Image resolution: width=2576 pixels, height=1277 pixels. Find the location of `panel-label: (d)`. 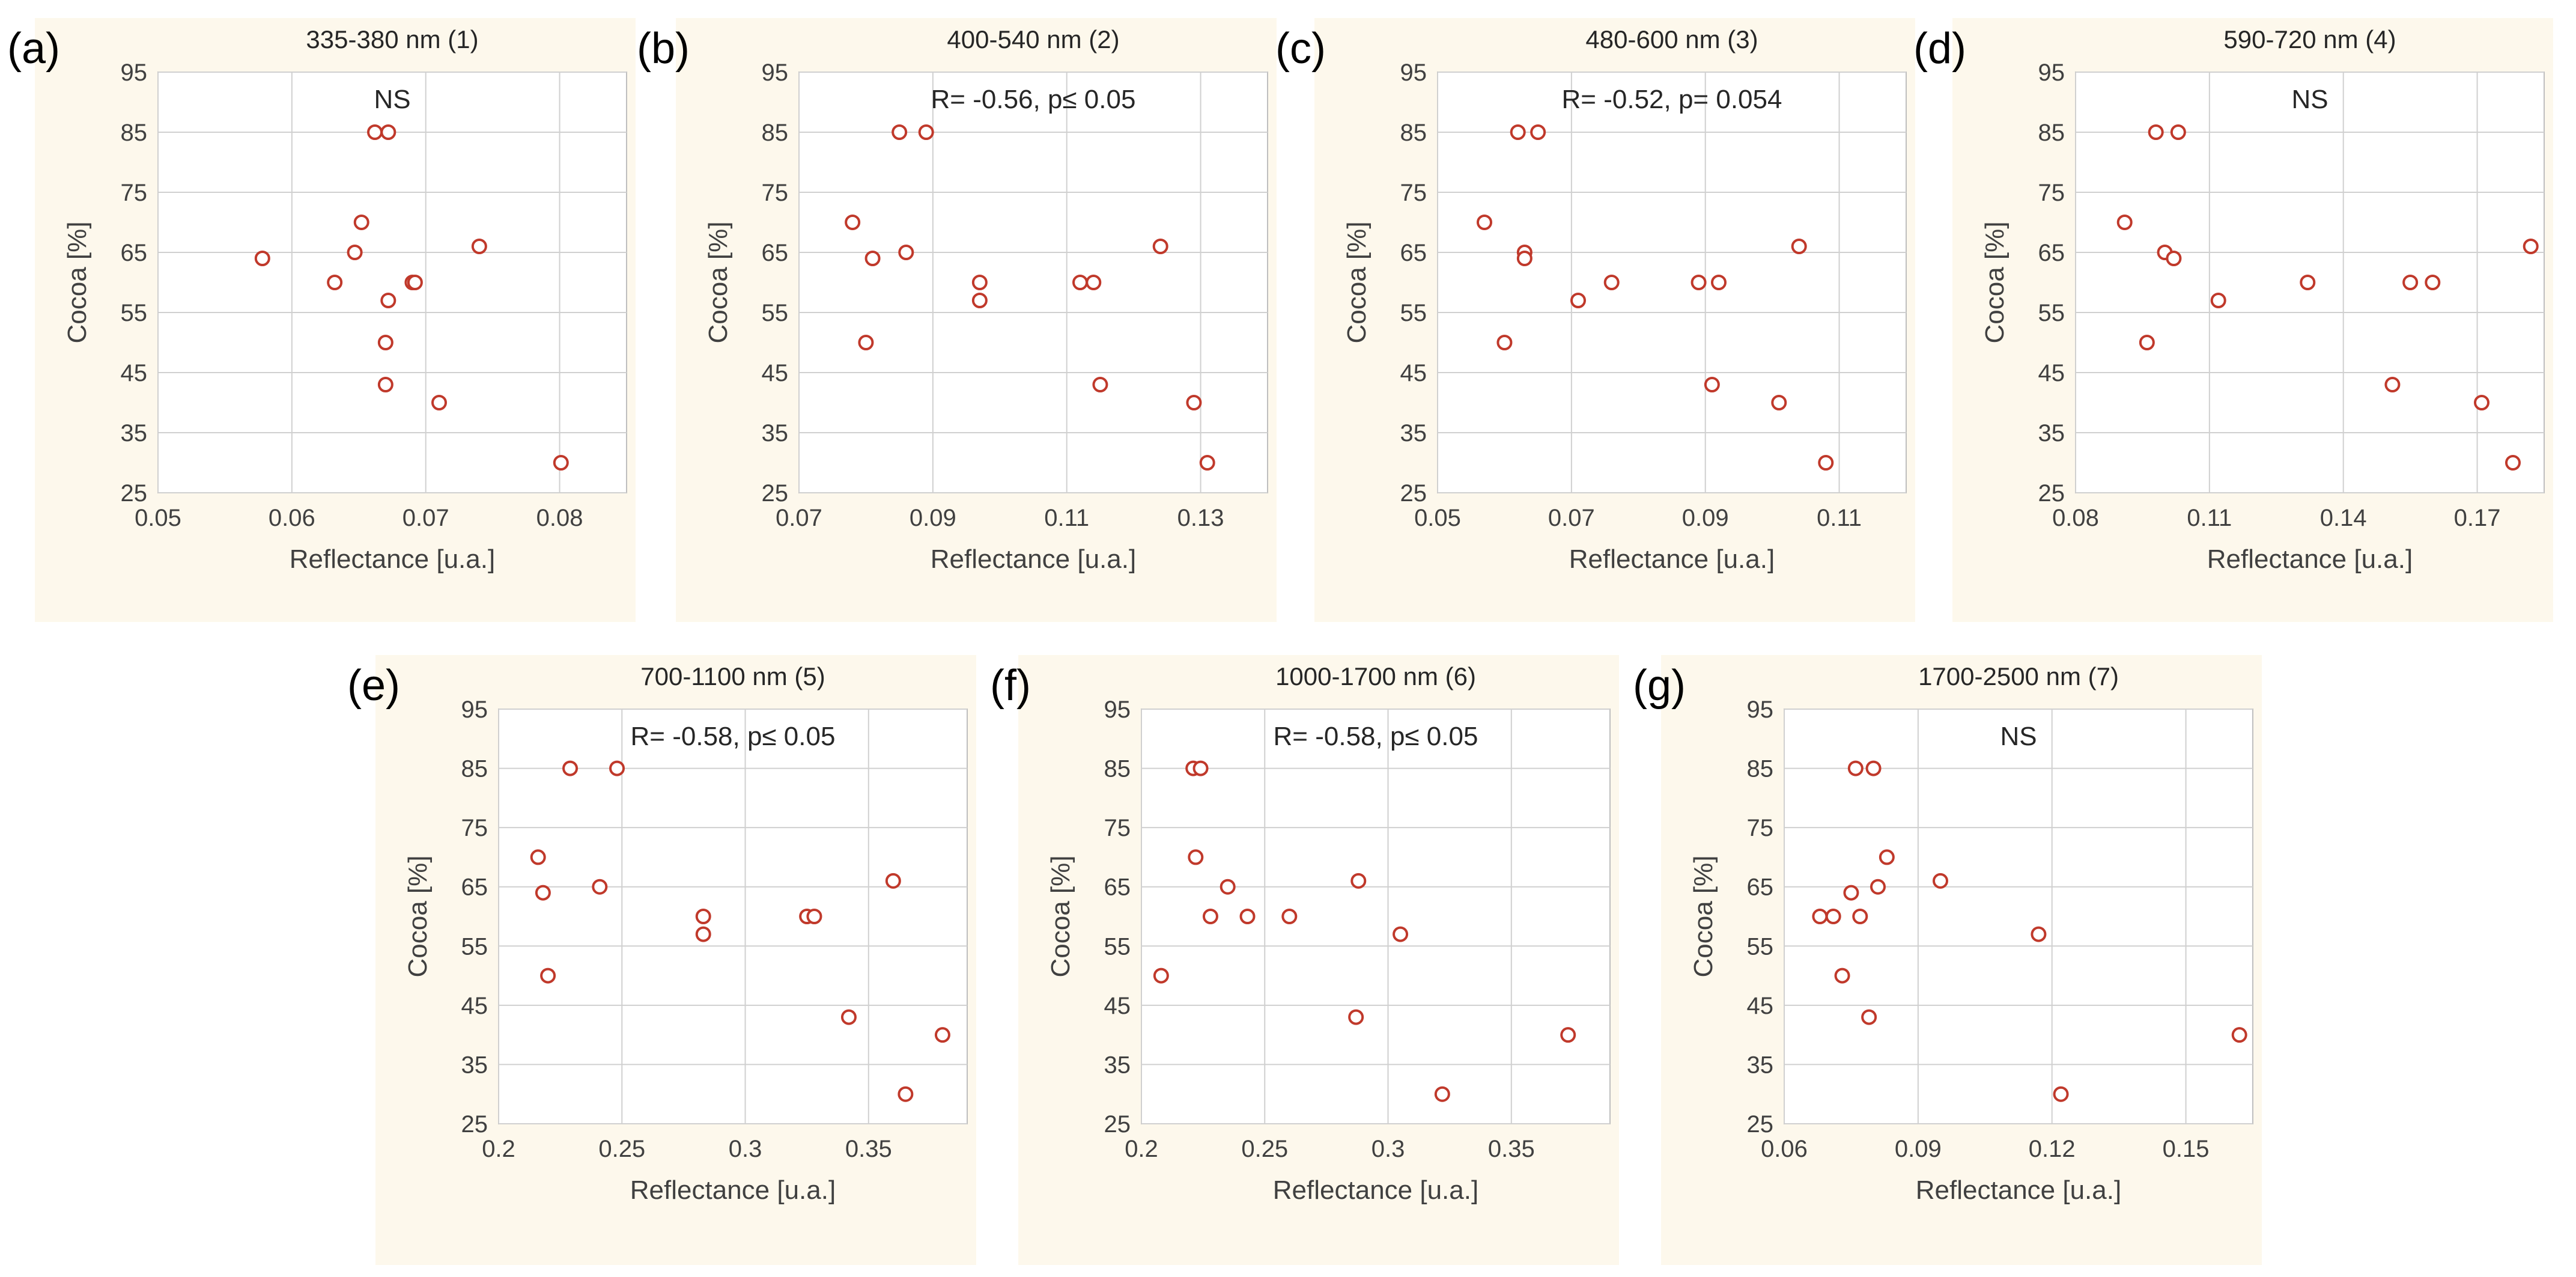

panel-label: (d) is located at coordinates (1939, 49).